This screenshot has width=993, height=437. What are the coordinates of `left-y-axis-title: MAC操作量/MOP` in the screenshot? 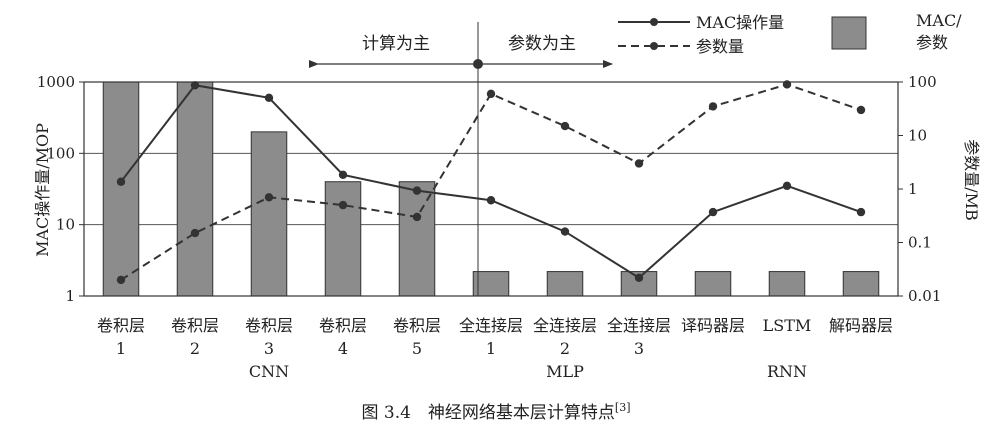 It's located at (42, 190).